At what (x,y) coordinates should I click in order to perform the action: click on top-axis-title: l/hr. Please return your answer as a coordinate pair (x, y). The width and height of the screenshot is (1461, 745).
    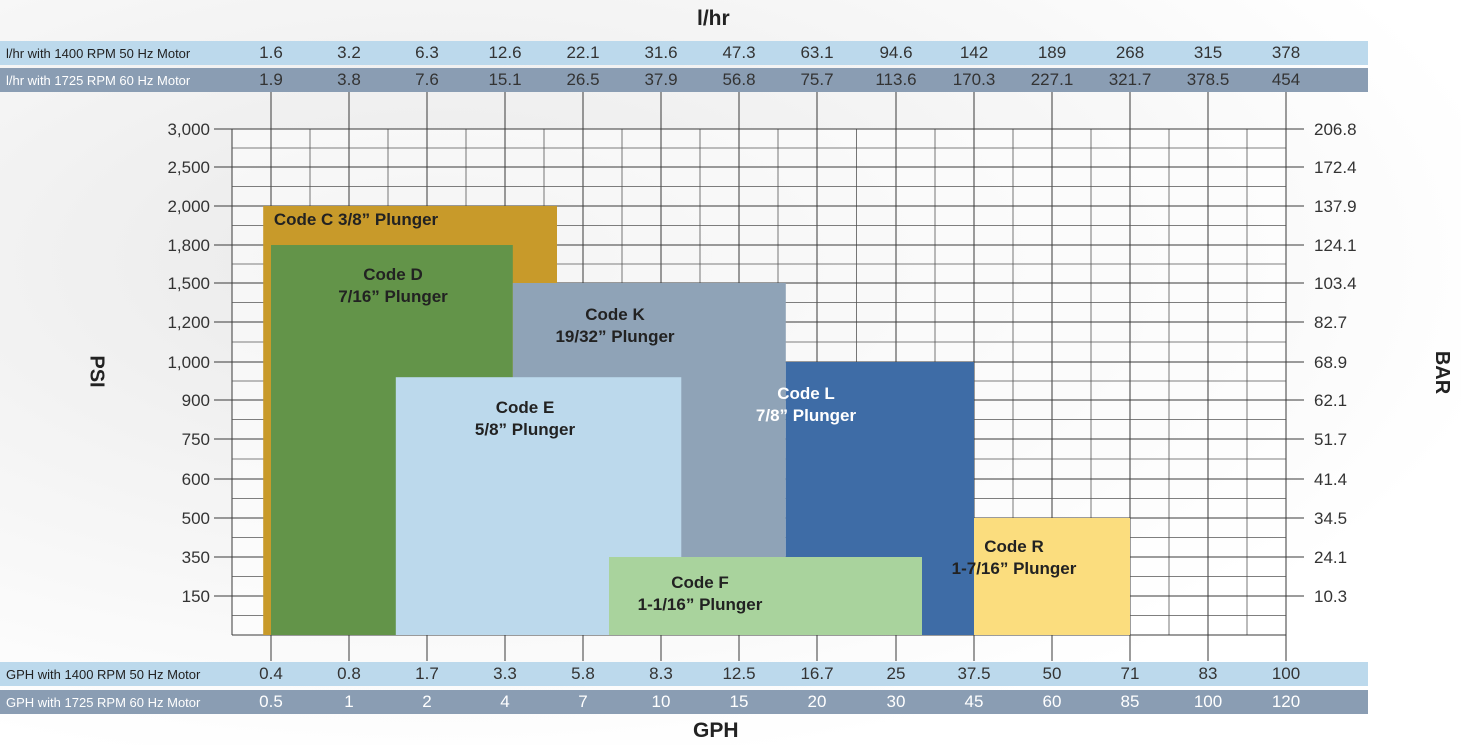
    Looking at the image, I should click on (713, 18).